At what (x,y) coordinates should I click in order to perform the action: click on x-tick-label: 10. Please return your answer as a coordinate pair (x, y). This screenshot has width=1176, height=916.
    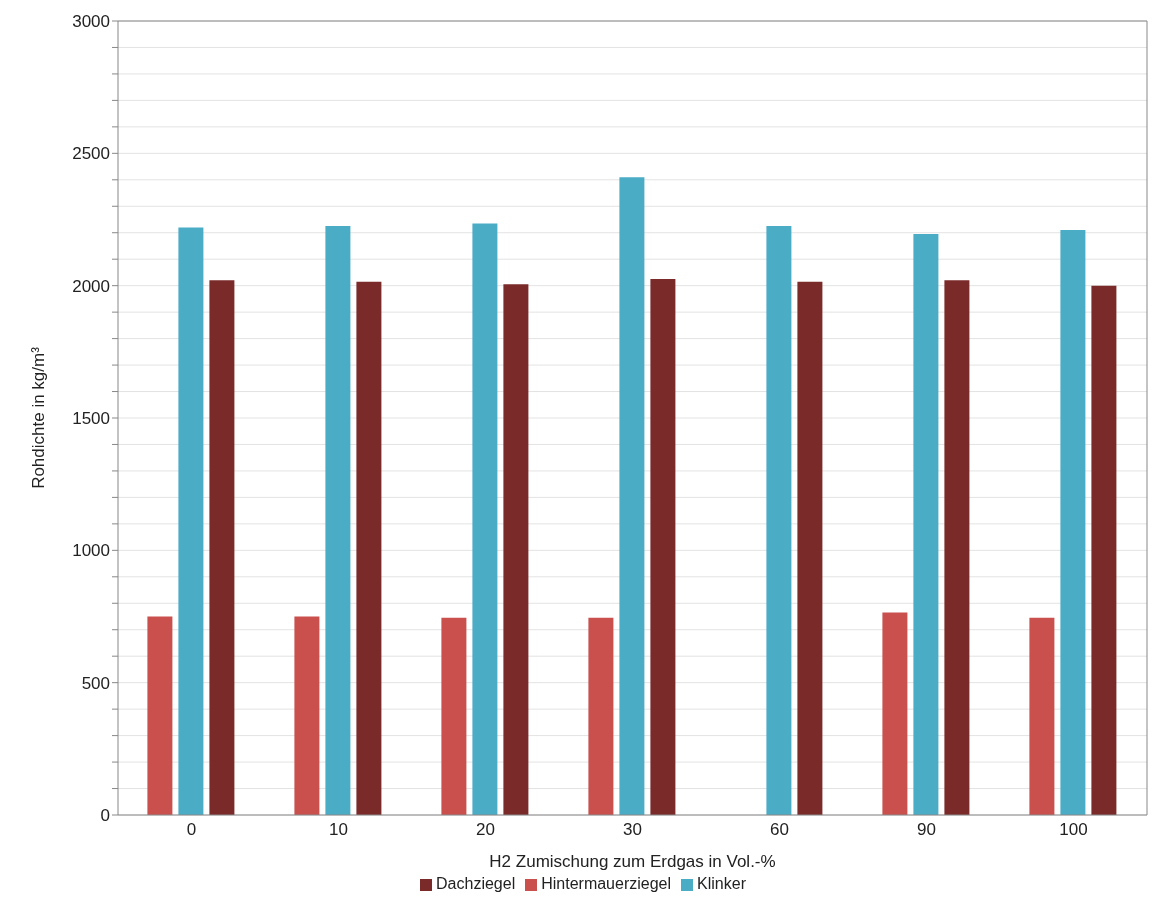
    Looking at the image, I should click on (338, 830).